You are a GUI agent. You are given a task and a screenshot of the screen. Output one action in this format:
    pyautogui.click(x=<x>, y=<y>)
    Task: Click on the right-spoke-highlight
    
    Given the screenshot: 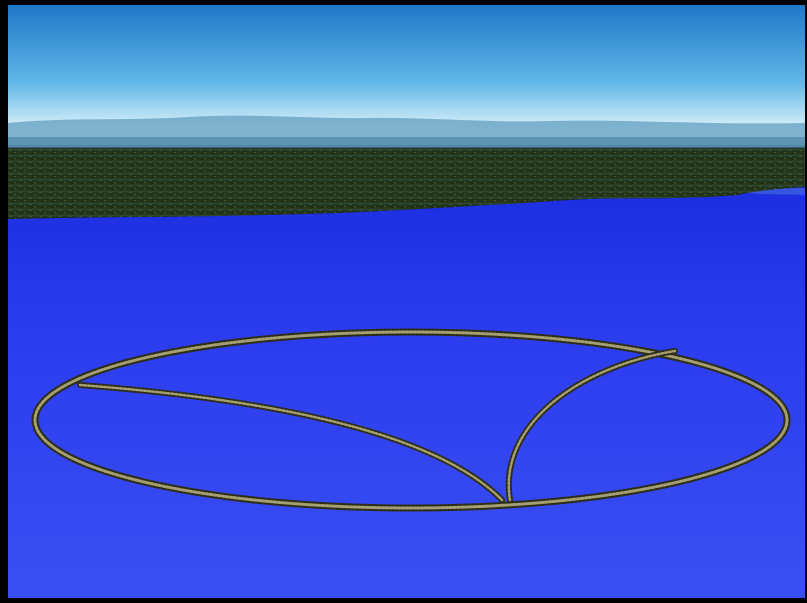 What is the action you would take?
    pyautogui.click(x=592, y=425)
    